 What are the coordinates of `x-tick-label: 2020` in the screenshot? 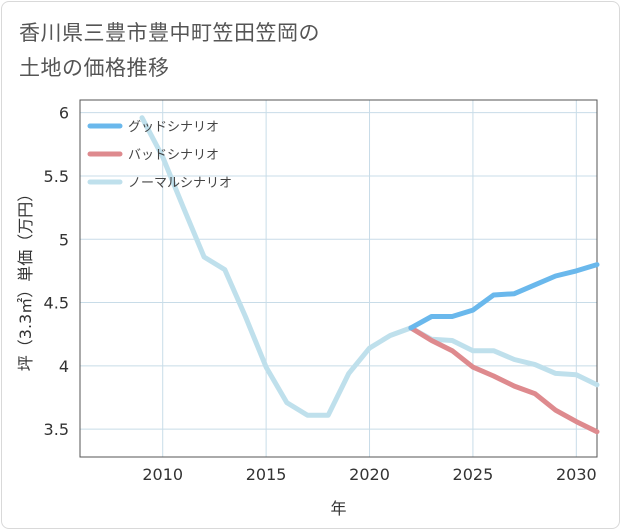 It's located at (369, 474).